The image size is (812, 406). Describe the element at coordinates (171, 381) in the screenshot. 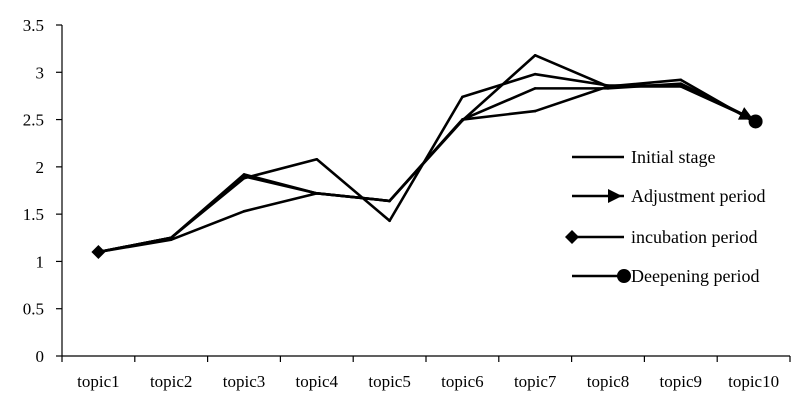

I see `x-tick-label: topic2` at that location.